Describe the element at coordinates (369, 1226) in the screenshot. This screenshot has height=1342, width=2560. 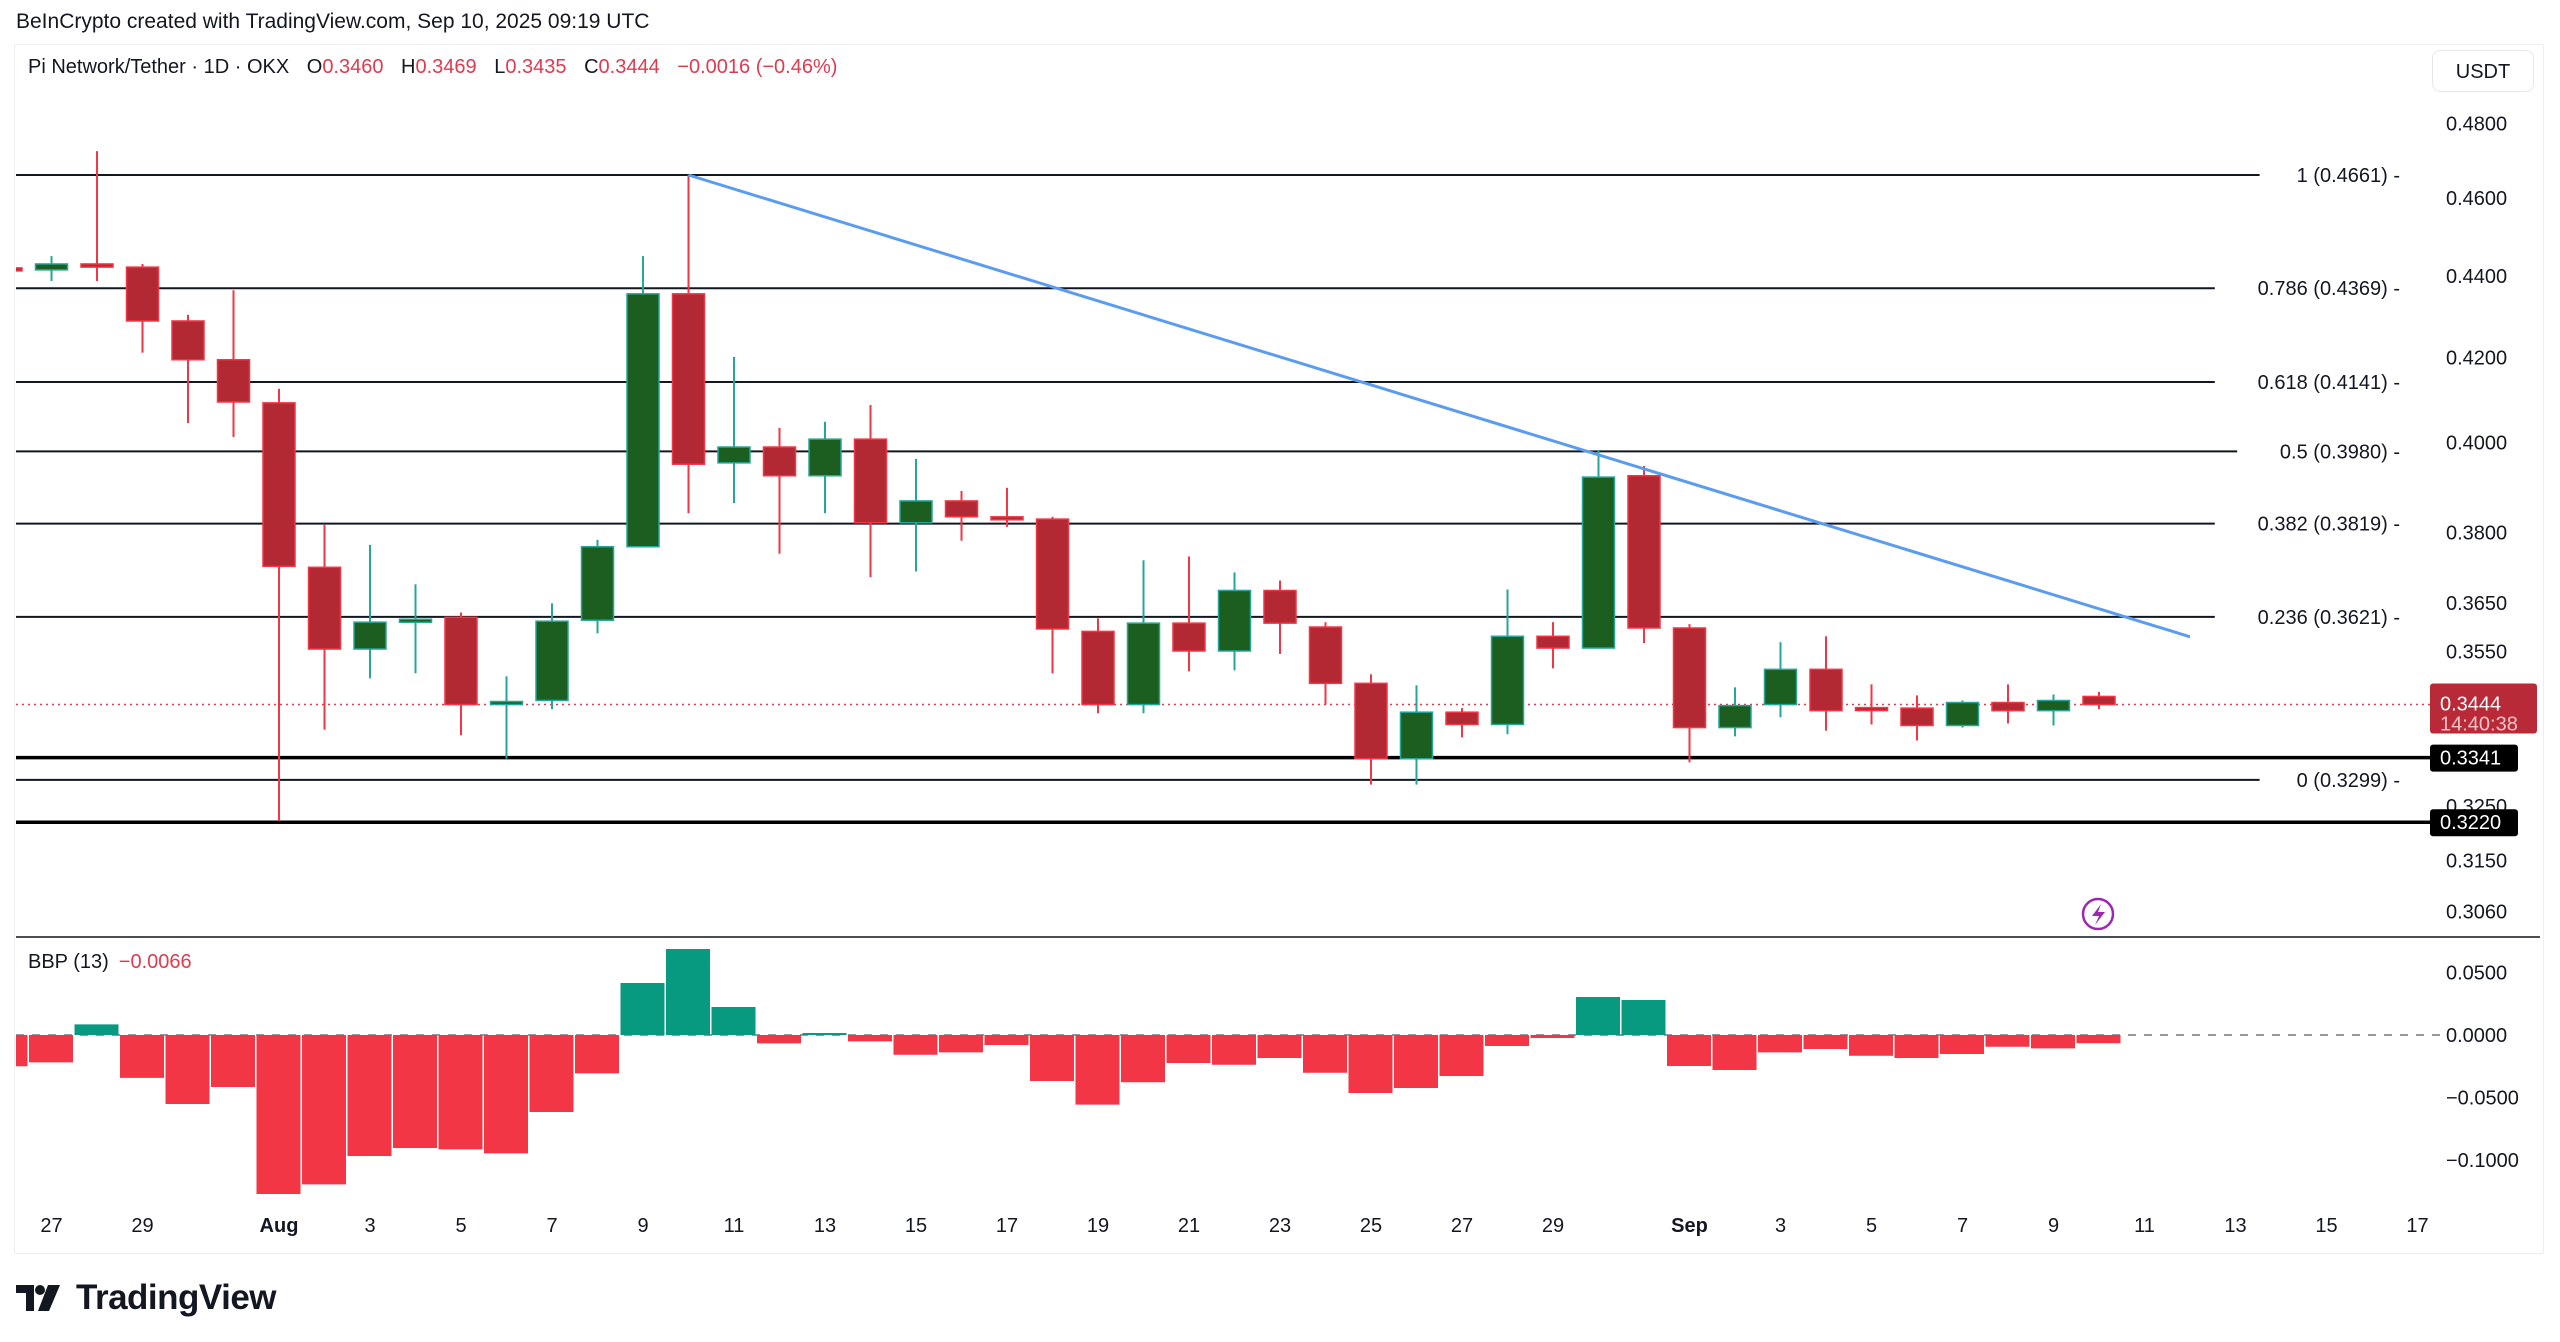
I see `time-axis-tick: 3` at that location.